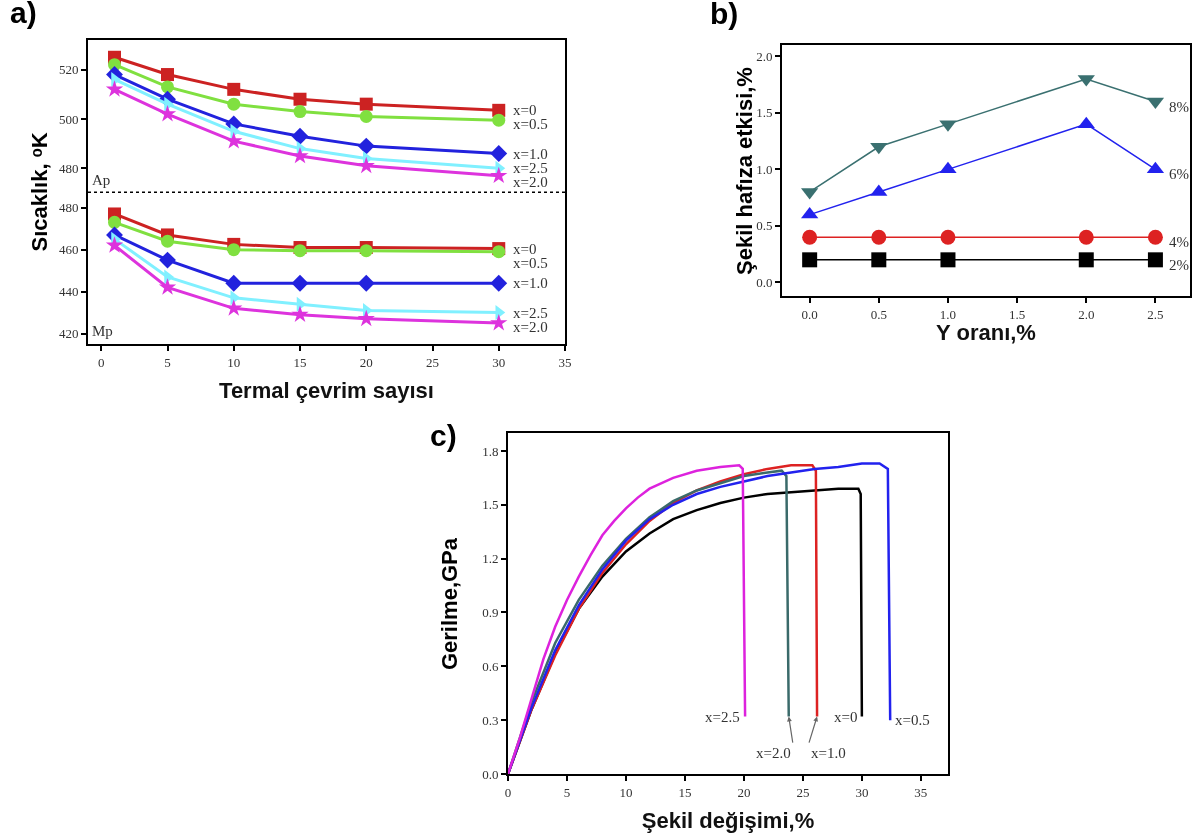 The height and width of the screenshot is (836, 1203). What do you see at coordinates (565, 362) in the screenshot?
I see `x-tick-label: 35` at bounding box center [565, 362].